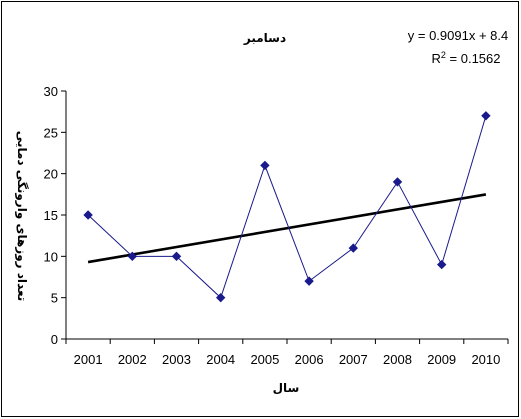 This screenshot has height=419, width=521. I want to click on x-tick-label: 2002, so click(132, 359).